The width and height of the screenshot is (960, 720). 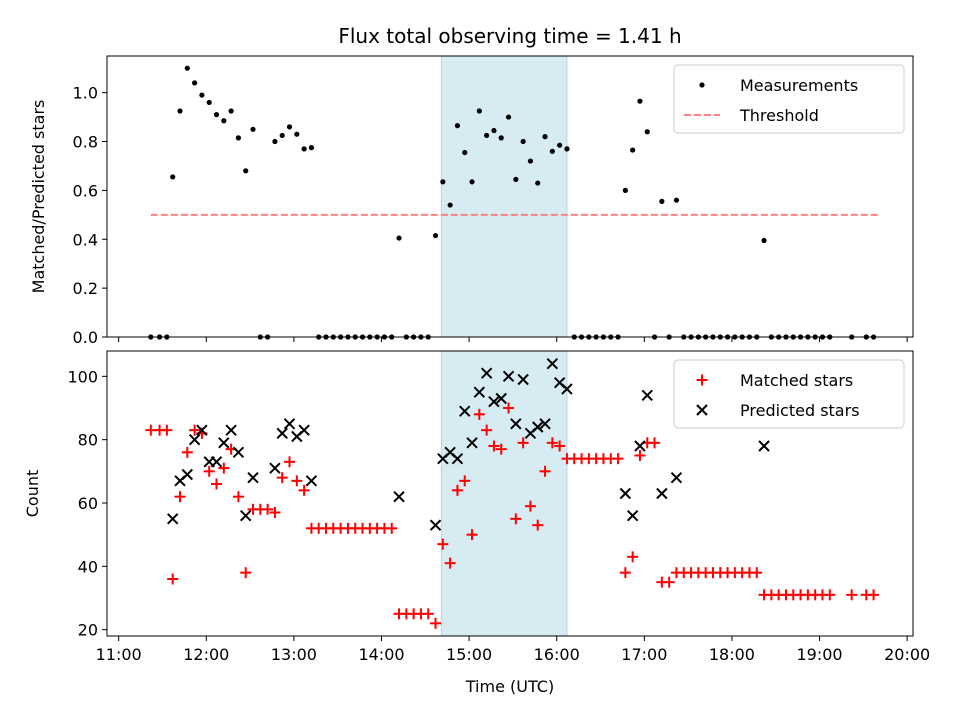 What do you see at coordinates (644, 654) in the screenshot?
I see `x-tick-label: 17:00` at bounding box center [644, 654].